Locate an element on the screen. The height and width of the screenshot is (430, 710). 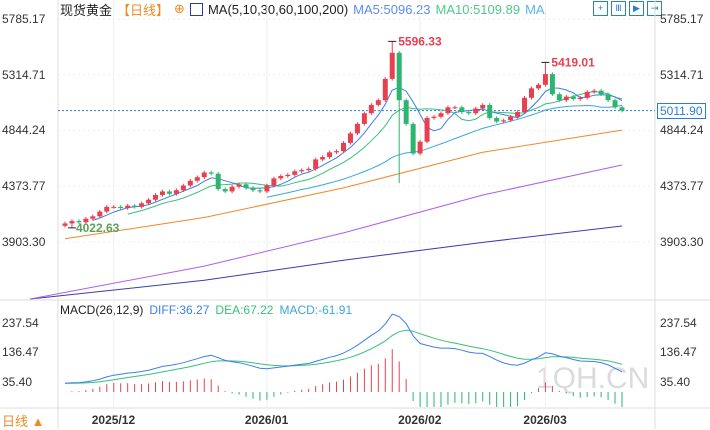
watermark: 1QH.CN is located at coordinates (593, 378).